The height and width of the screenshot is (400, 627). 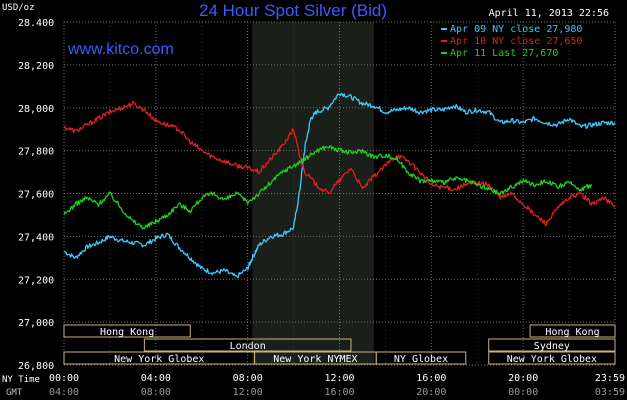 I want to click on y-tick-label: 28.400, so click(x=36, y=23).